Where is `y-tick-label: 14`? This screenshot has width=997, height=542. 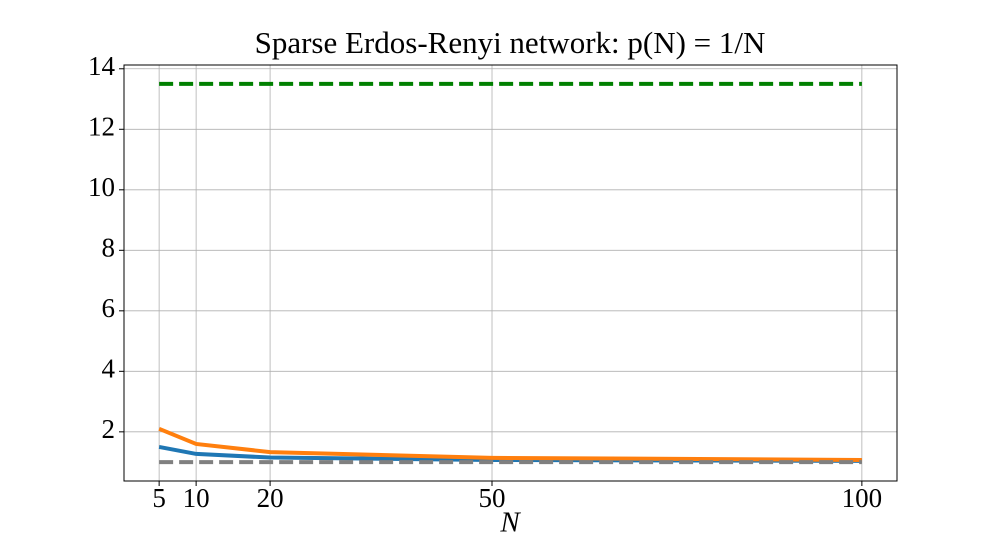 y-tick-label: 14 is located at coordinates (102, 66).